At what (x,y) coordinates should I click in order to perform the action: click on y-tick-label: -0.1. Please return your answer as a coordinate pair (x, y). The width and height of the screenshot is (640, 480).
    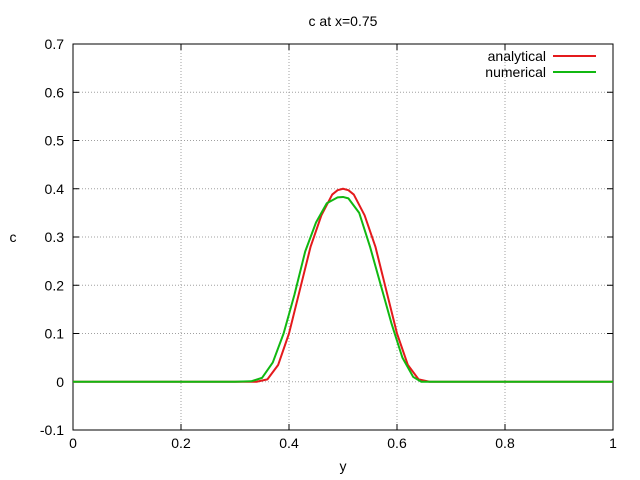
    Looking at the image, I should click on (52, 430).